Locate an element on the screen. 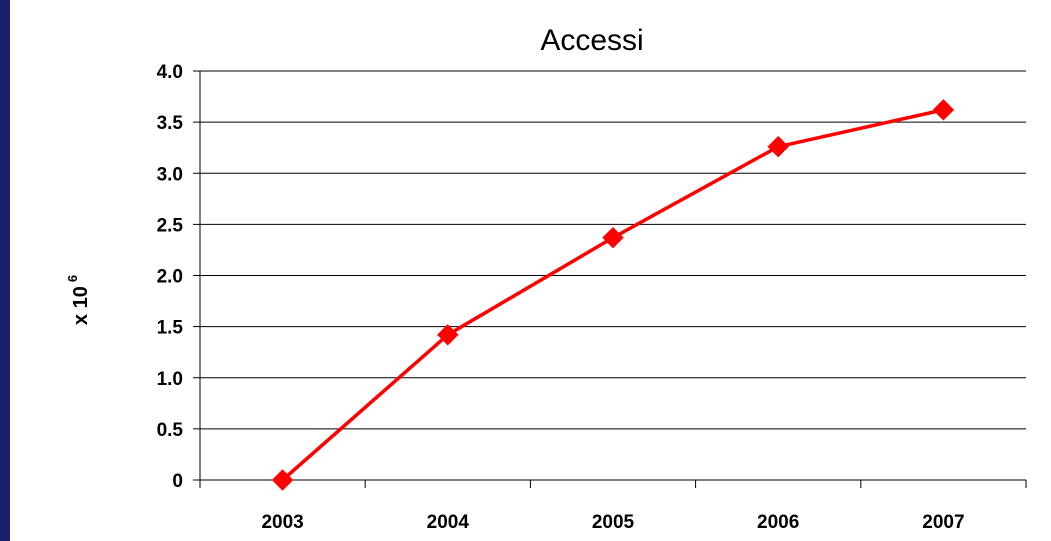  y-tick-label: 0 is located at coordinates (177, 481).